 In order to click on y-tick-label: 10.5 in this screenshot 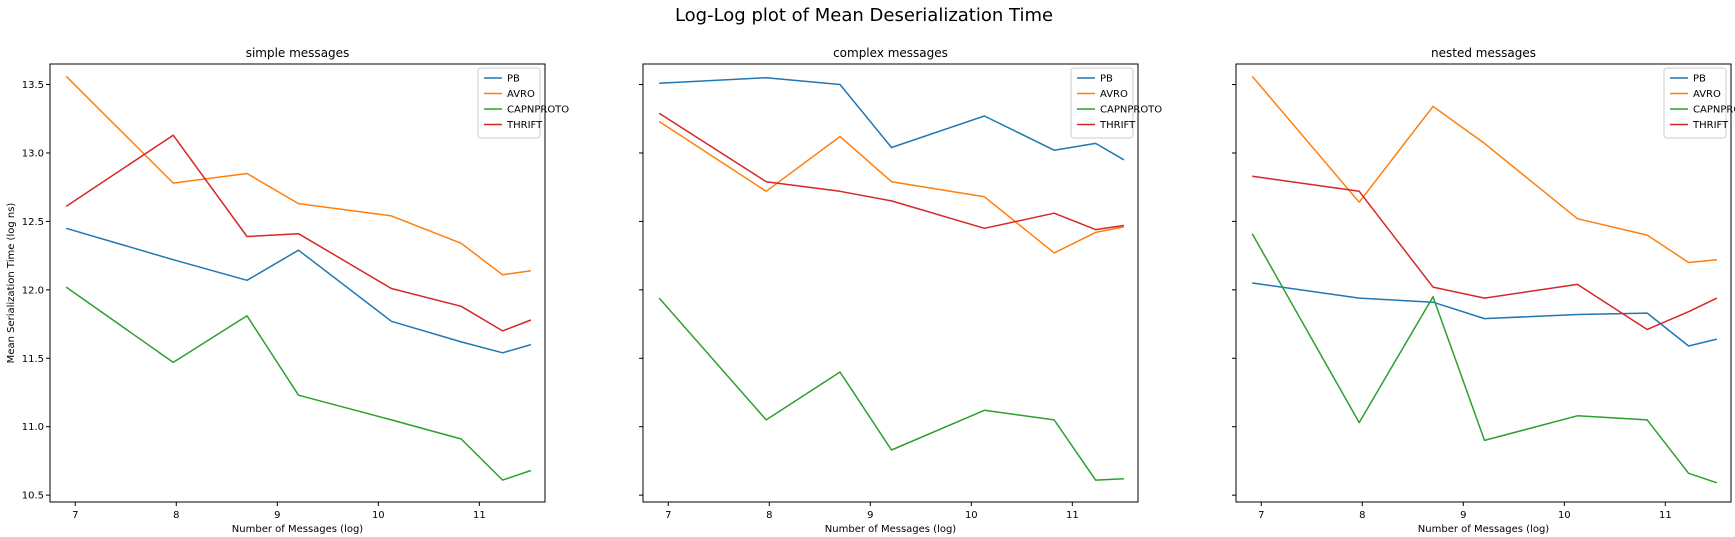, I will do `click(33, 496)`.